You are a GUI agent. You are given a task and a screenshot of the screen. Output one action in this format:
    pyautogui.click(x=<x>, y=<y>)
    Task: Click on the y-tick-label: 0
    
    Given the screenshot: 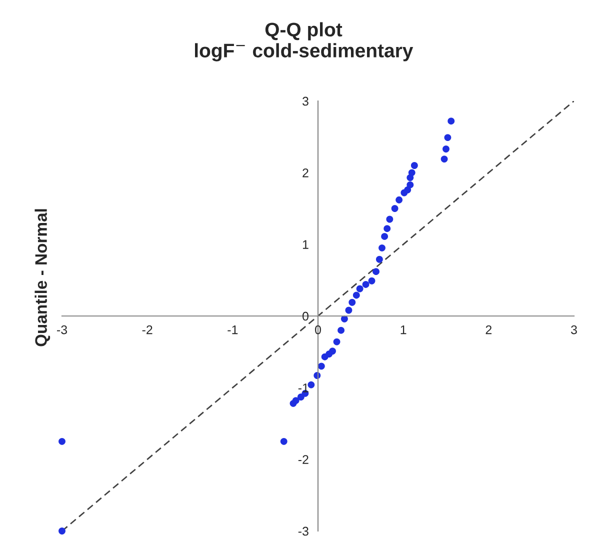 What is the action you would take?
    pyautogui.click(x=305, y=316)
    